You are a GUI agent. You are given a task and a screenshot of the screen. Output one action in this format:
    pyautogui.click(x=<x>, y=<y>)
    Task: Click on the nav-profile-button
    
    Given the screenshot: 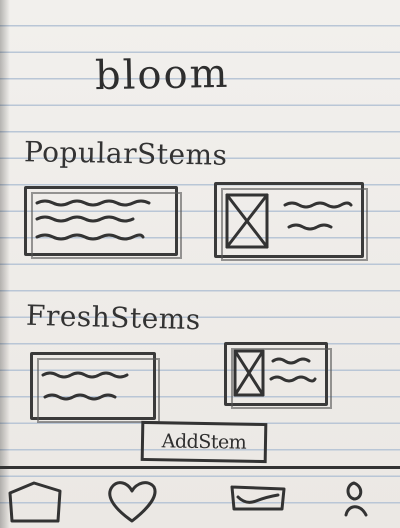 What is the action you would take?
    pyautogui.click(x=356, y=501)
    